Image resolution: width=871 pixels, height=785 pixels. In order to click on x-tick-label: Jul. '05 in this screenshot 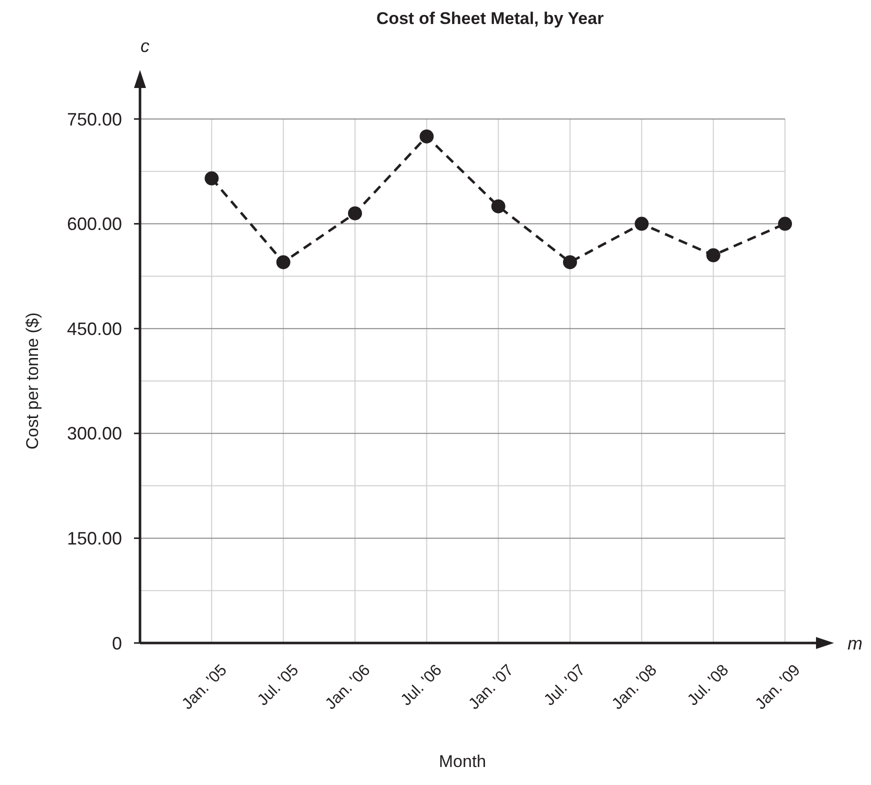, I will do `click(278, 686)`.